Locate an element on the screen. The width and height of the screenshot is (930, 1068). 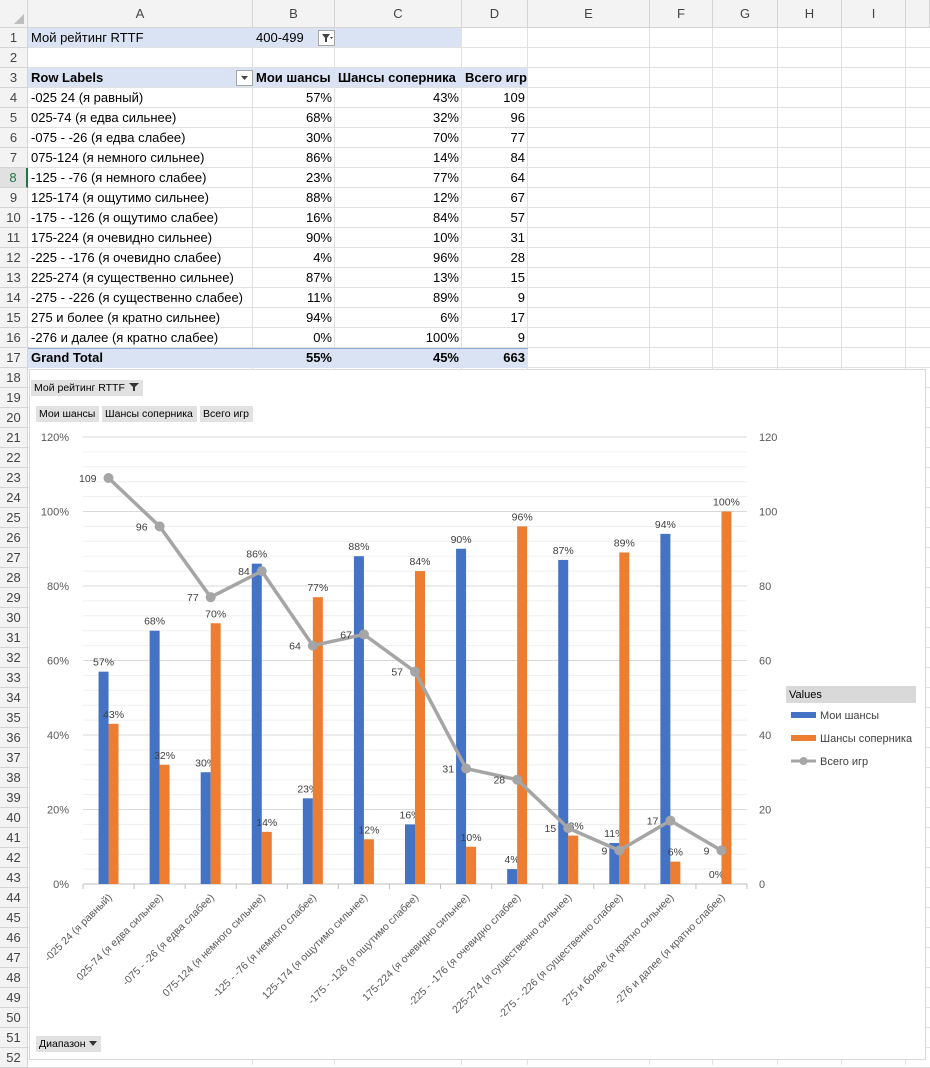
table-cell: 57% is located at coordinates (318, 97).